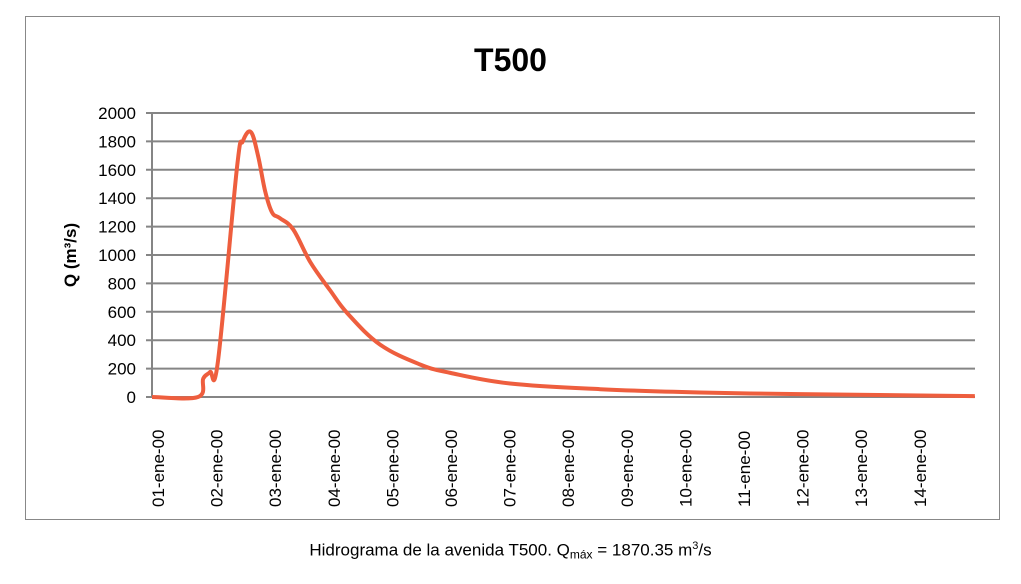  What do you see at coordinates (117, 255) in the screenshot?
I see `y-tick-label: 1000` at bounding box center [117, 255].